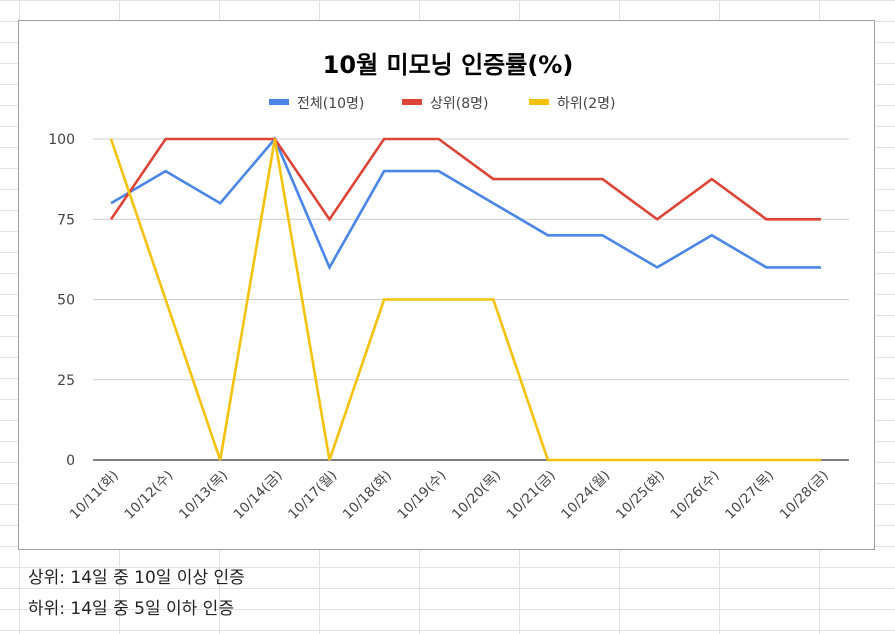 The image size is (895, 634). I want to click on y-tick-label: 25, so click(66, 381).